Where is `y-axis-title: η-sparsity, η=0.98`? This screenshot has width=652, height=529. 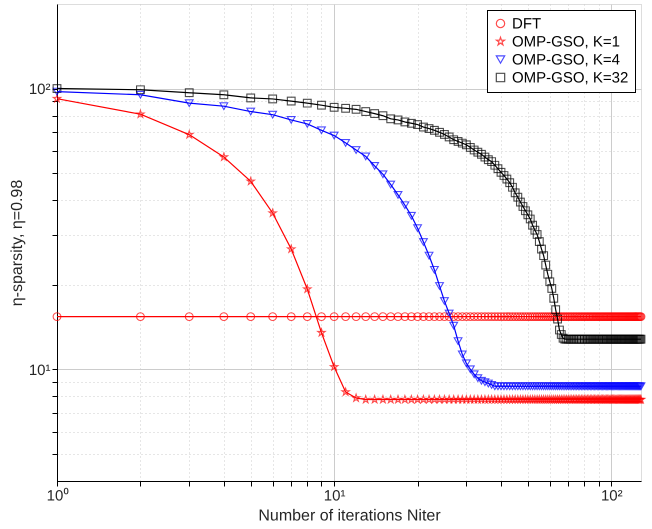 y-axis-title: η-sparsity, η=0.98 is located at coordinates (17, 243).